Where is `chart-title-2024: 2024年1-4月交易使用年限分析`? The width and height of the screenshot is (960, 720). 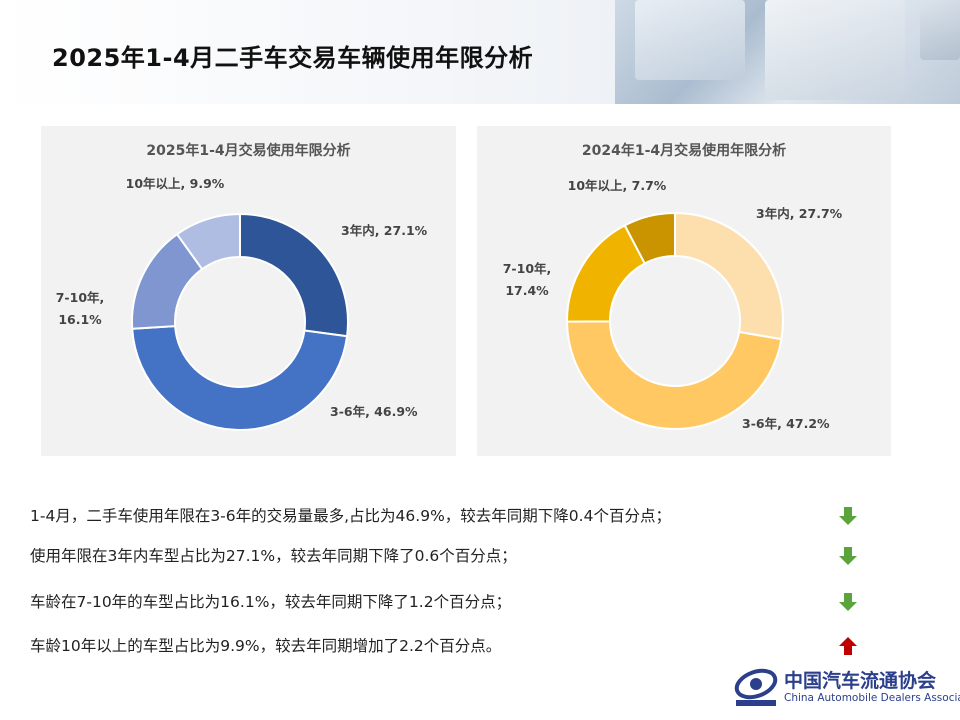 chart-title-2024: 2024年1-4月交易使用年限分析 is located at coordinates (684, 151).